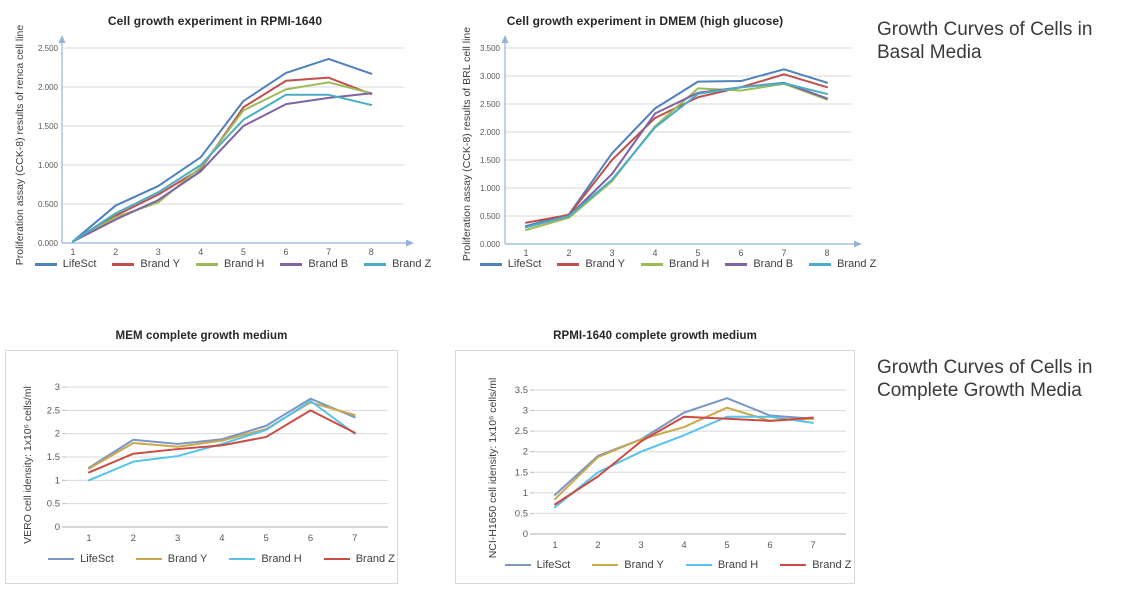  I want to click on plot-area: 0 0.5 1 1.5 2 2.5 3 1 2 3 4 5 6 7, so click(217, 463).